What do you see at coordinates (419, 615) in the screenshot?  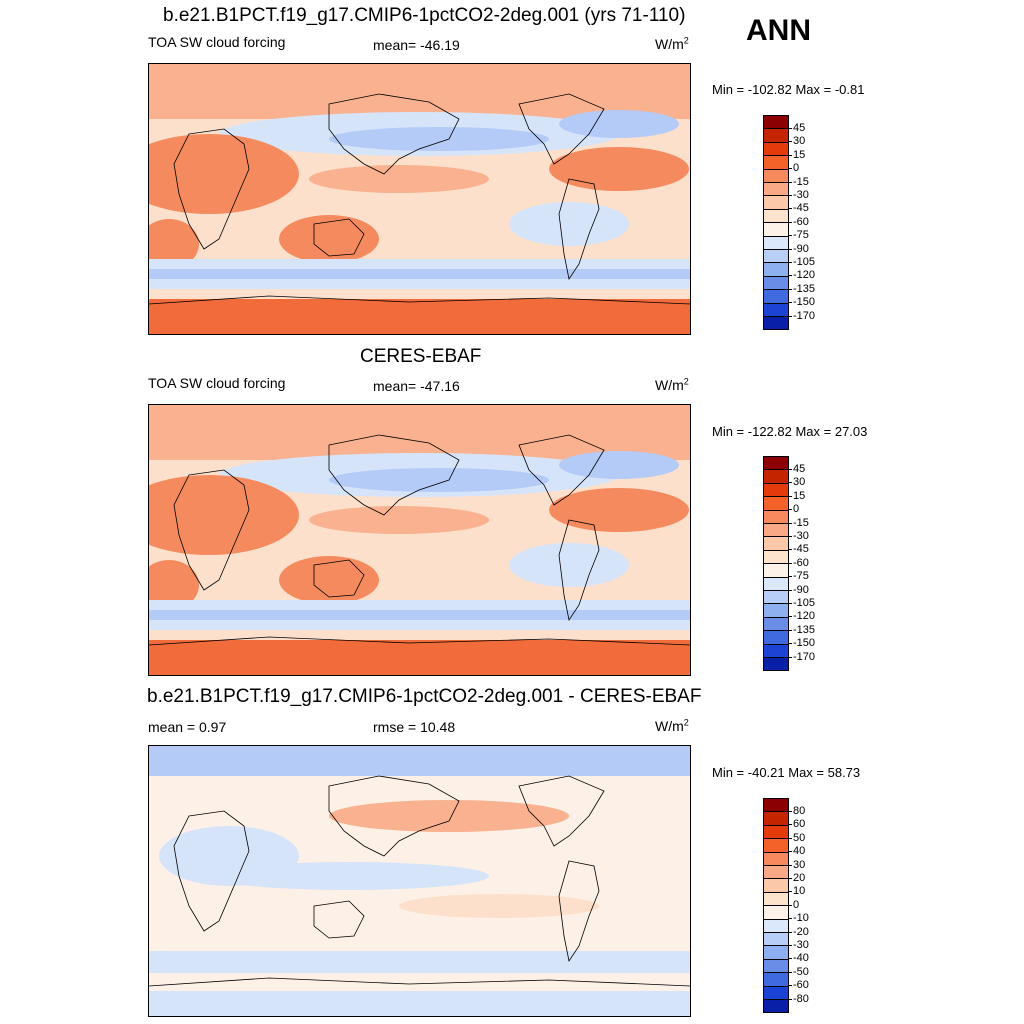 I see `southern-cloud-belt` at bounding box center [419, 615].